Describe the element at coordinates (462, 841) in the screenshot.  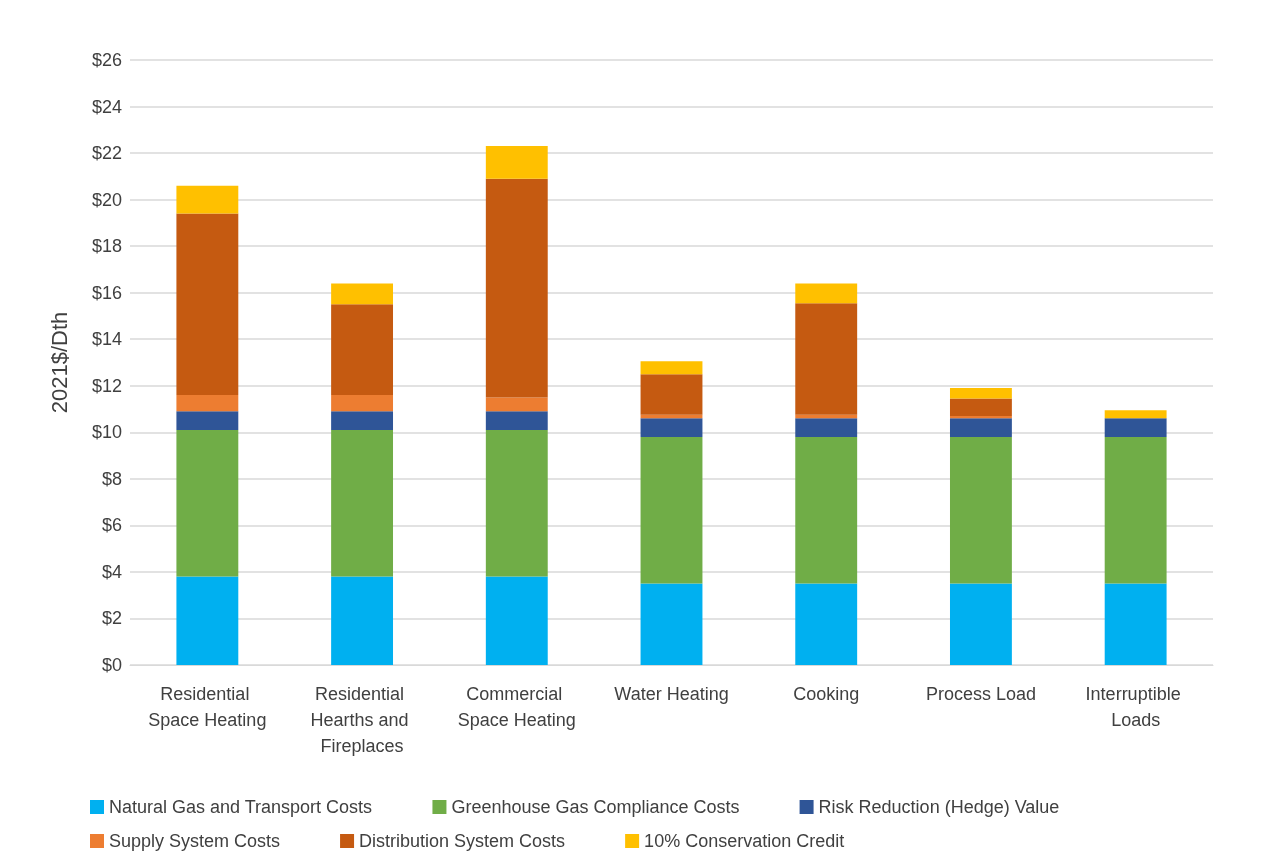
I see `legend-label: Distribution System Costs` at that location.